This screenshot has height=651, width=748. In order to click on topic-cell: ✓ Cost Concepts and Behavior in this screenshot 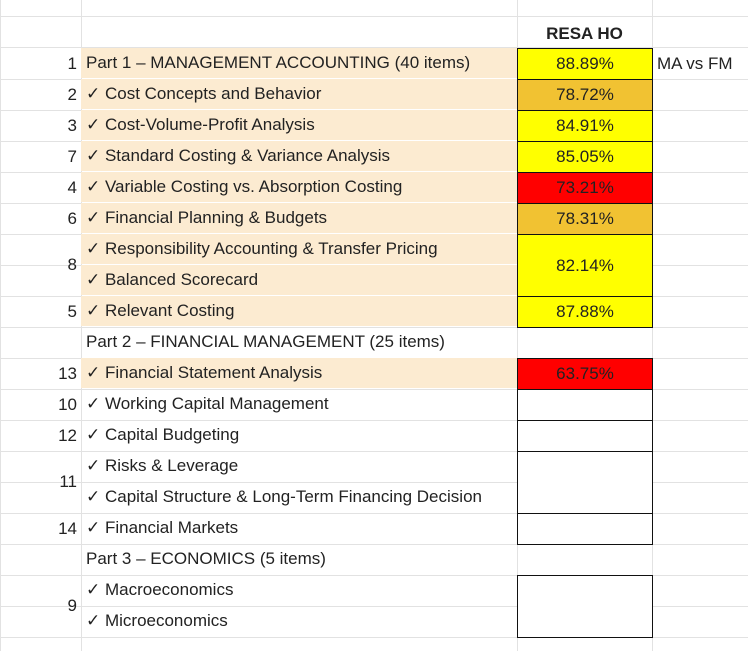, I will do `click(299, 94)`.